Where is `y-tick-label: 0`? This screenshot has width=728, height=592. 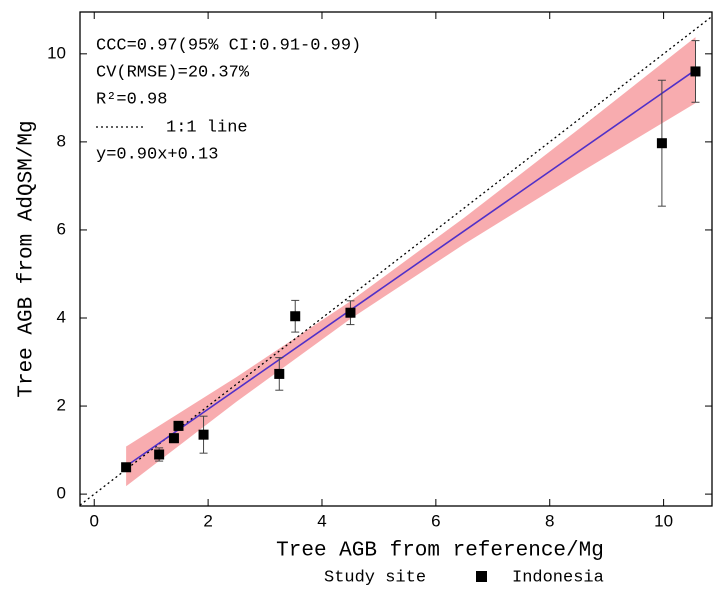
y-tick-label: 0 is located at coordinates (61, 493).